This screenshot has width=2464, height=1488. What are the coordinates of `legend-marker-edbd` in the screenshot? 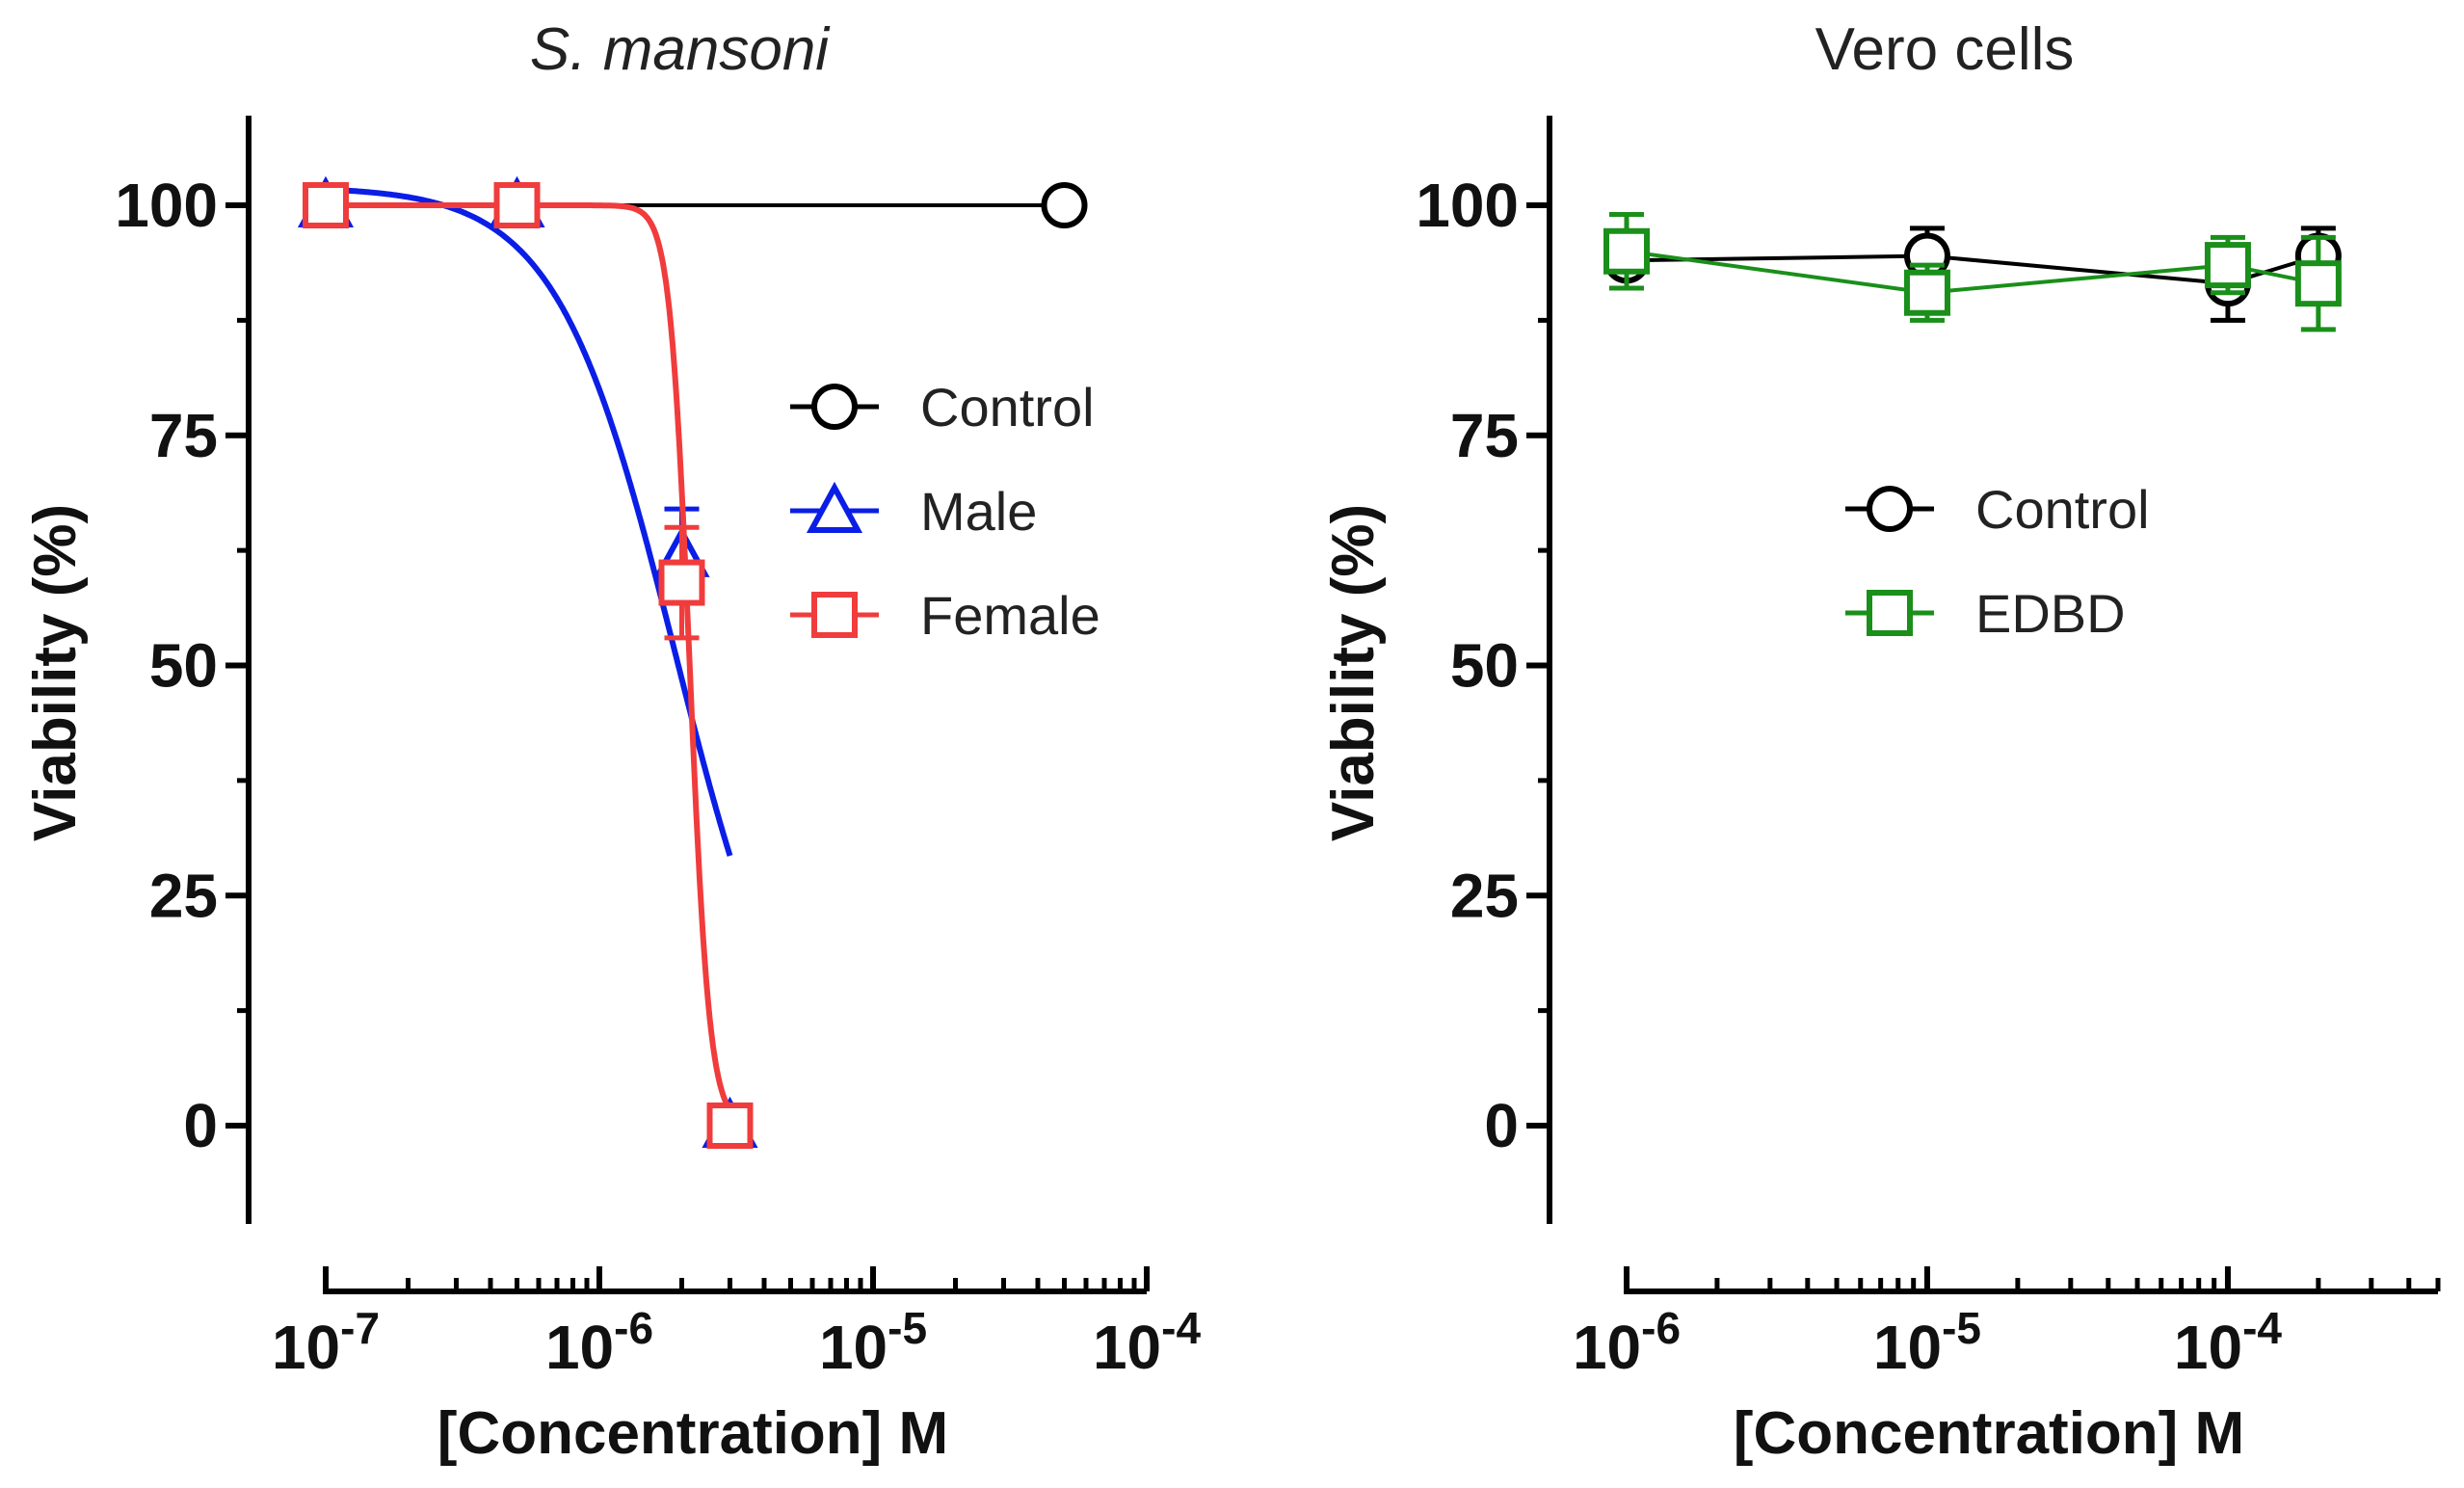 It's located at (1890, 613).